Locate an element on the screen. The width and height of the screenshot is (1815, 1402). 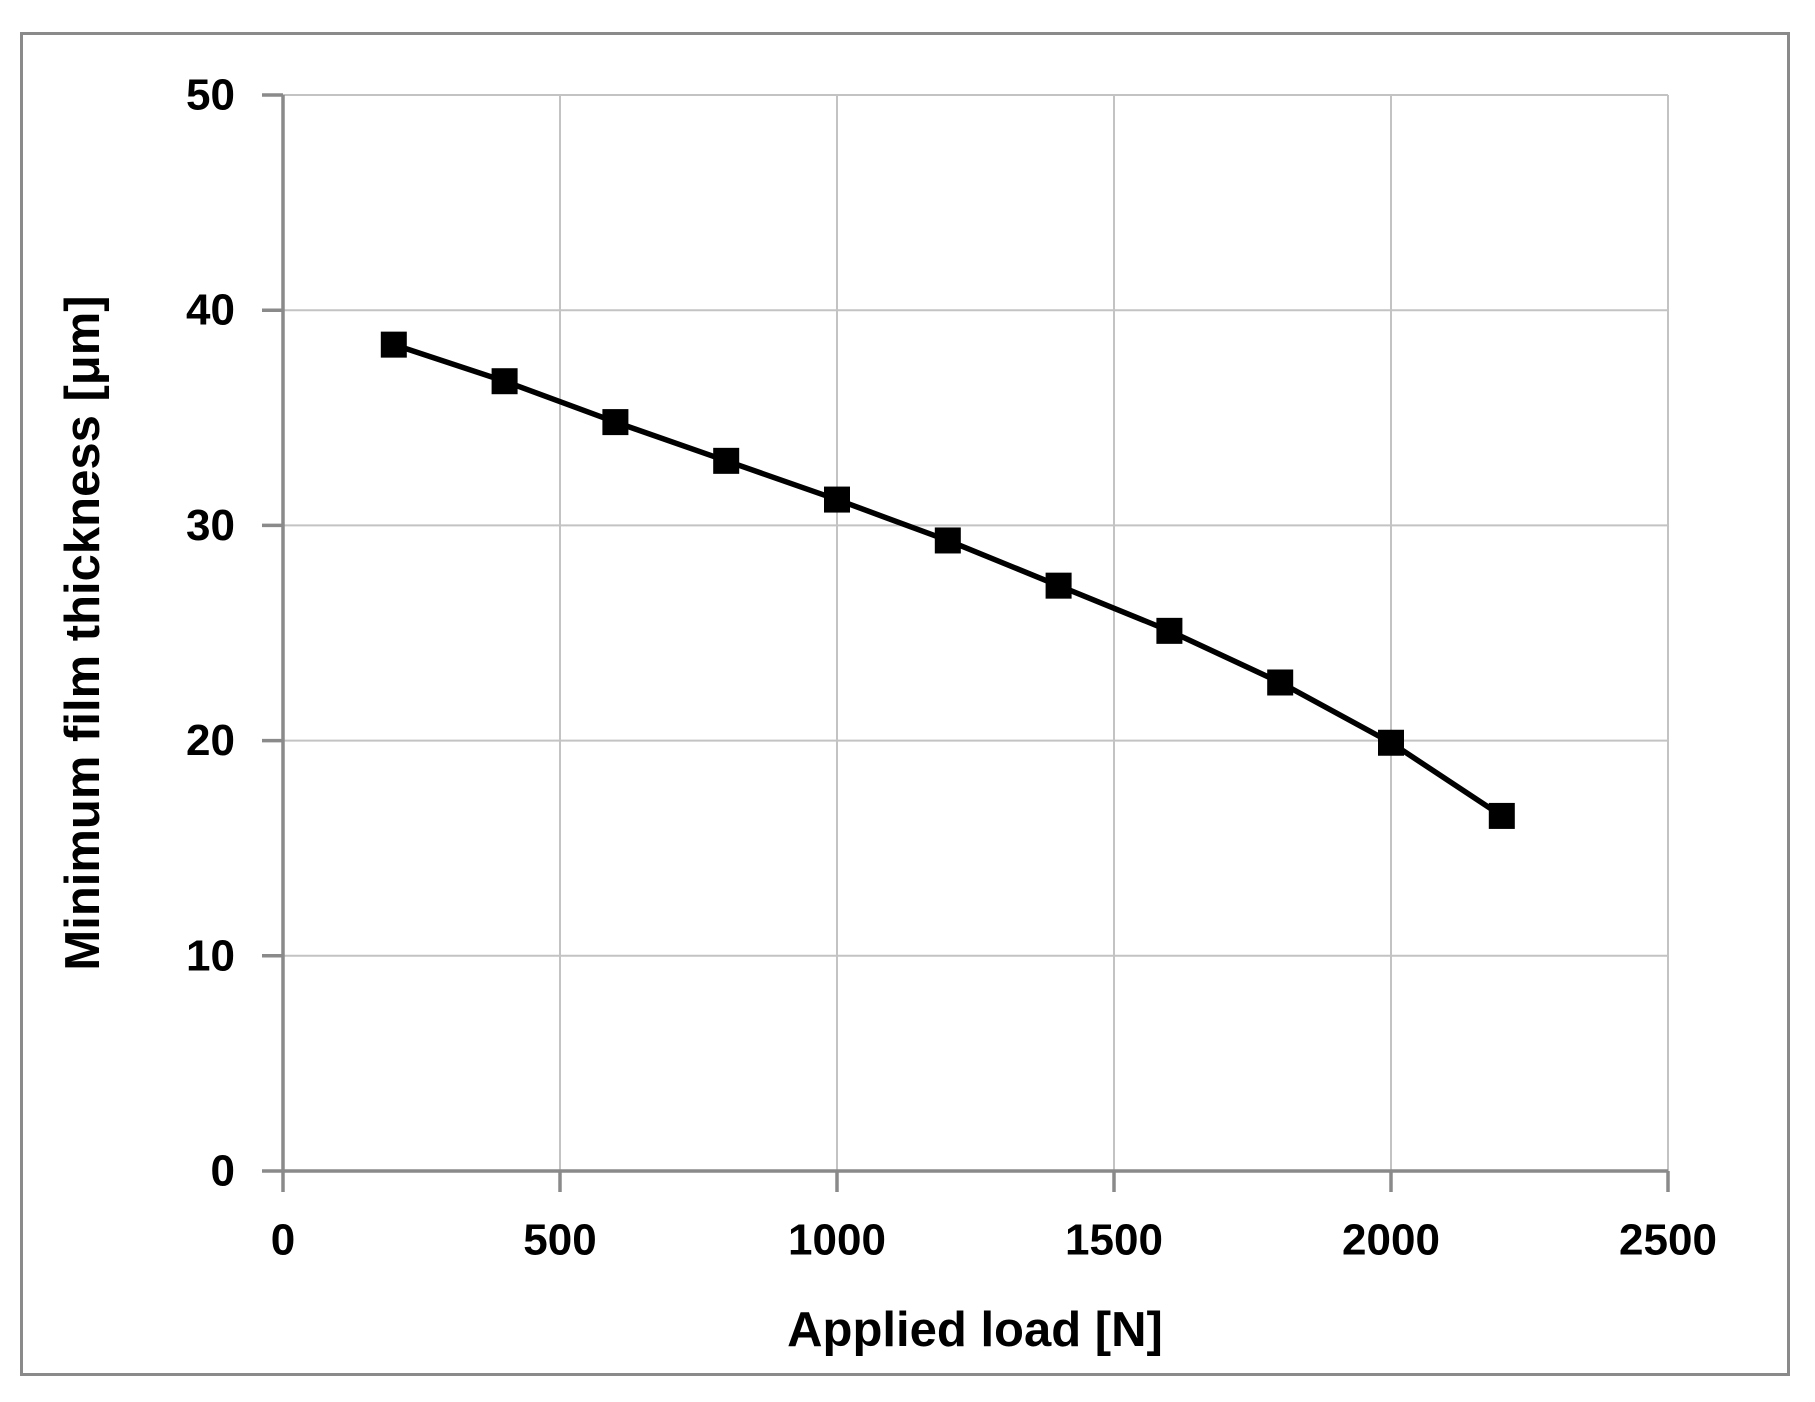
x-tick-label: 2000 is located at coordinates (1391, 1240).